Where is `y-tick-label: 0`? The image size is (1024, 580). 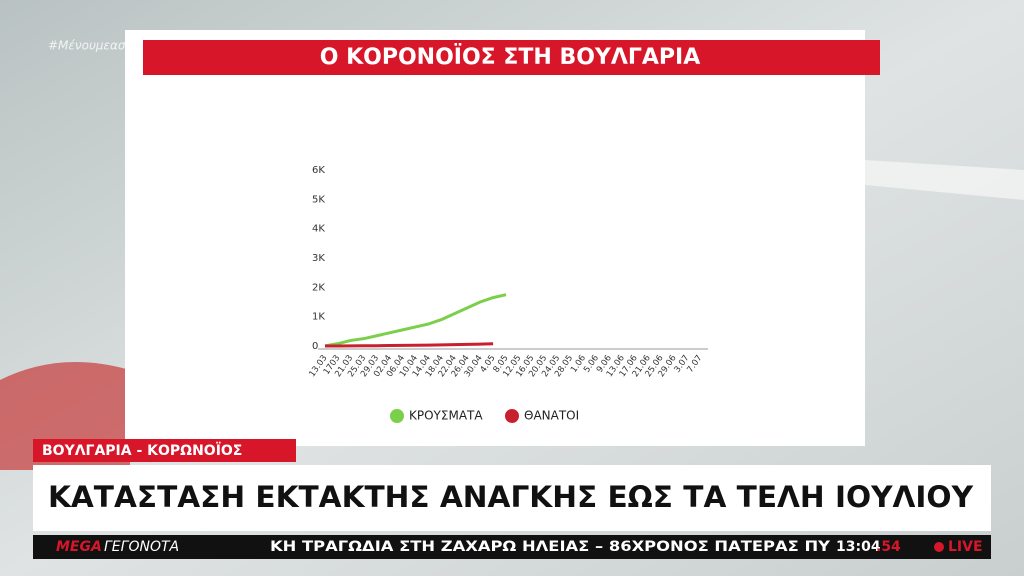 y-tick-label: 0 is located at coordinates (315, 346).